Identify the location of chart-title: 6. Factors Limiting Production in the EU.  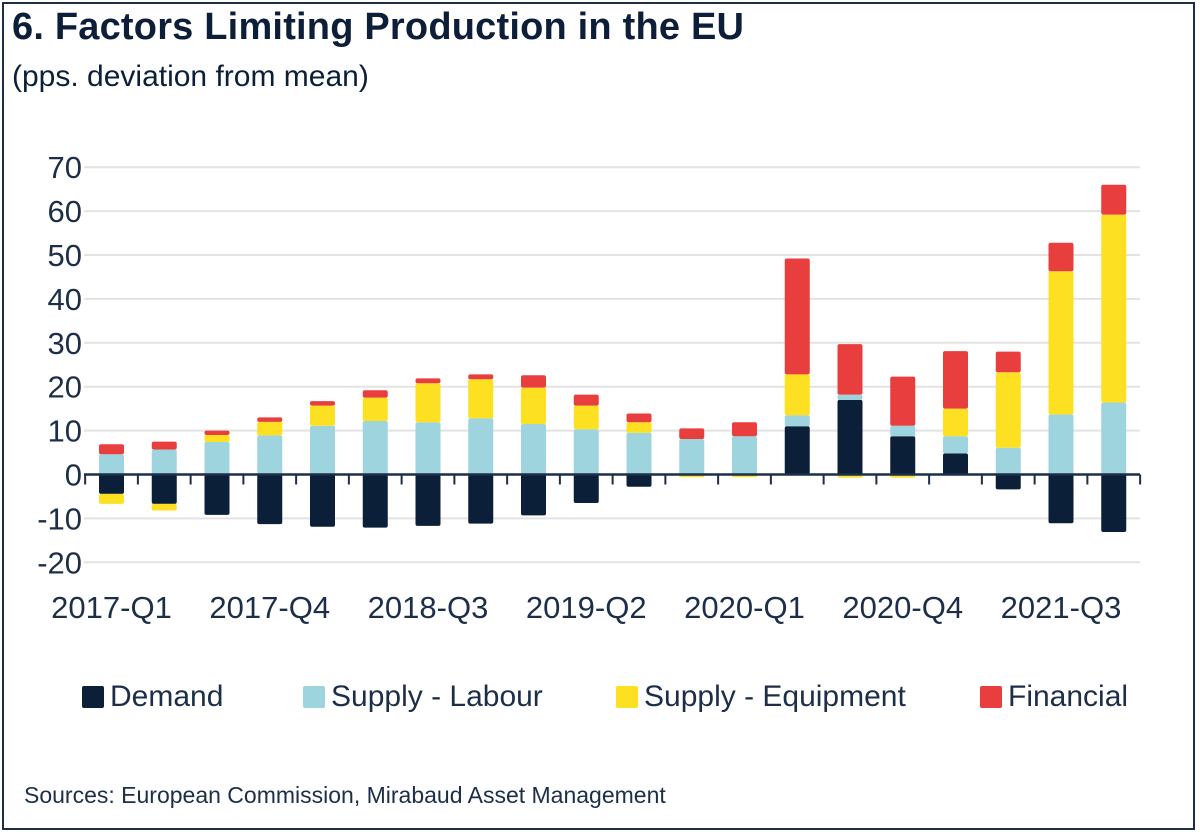
(378, 27).